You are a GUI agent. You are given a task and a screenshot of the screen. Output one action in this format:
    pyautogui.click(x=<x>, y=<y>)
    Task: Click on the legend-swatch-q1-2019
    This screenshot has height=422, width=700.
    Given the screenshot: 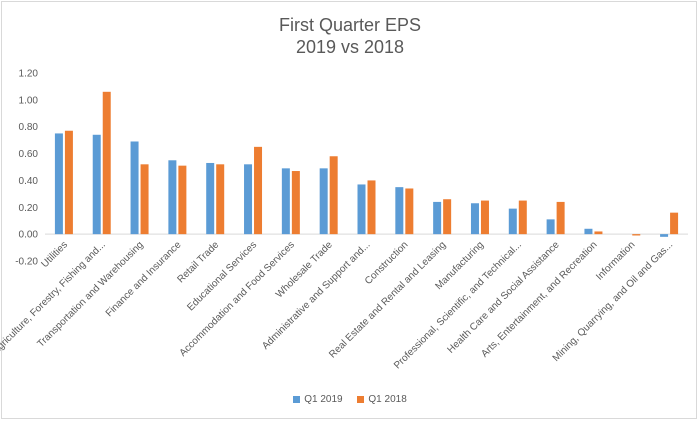 What is the action you would take?
    pyautogui.click(x=297, y=399)
    